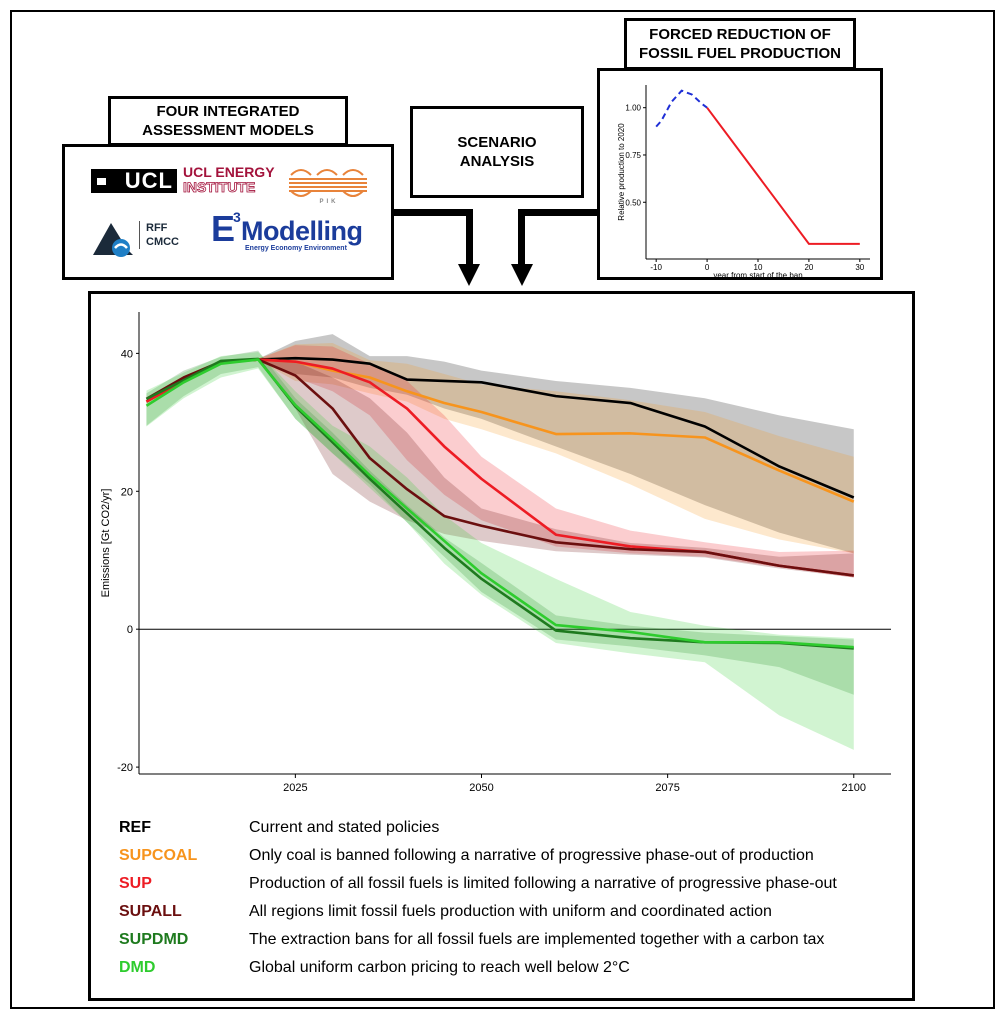 This screenshot has height=1021, width=1007. I want to click on x-tick-label: 0, so click(707, 267).